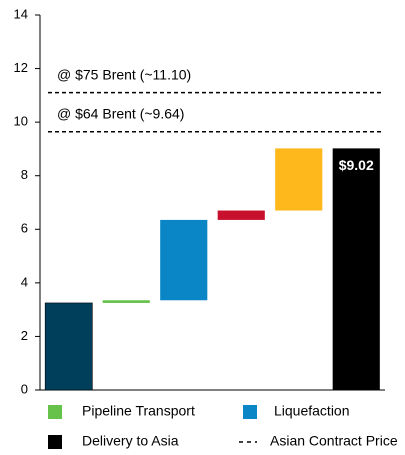  Describe the element at coordinates (138, 411) in the screenshot. I see `legend-label: Pipeline Transport` at that location.